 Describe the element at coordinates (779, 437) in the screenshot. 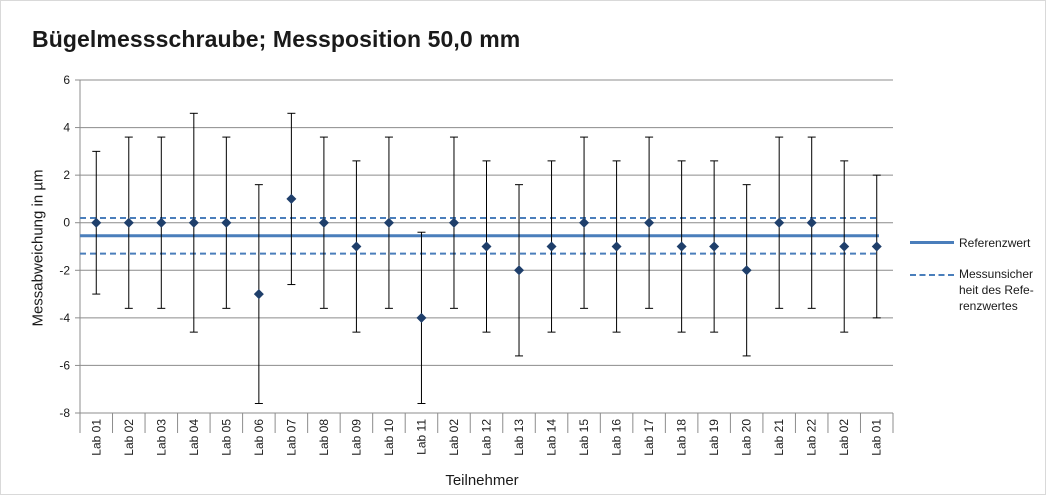

I see `x-tick-label: Lab 21` at that location.